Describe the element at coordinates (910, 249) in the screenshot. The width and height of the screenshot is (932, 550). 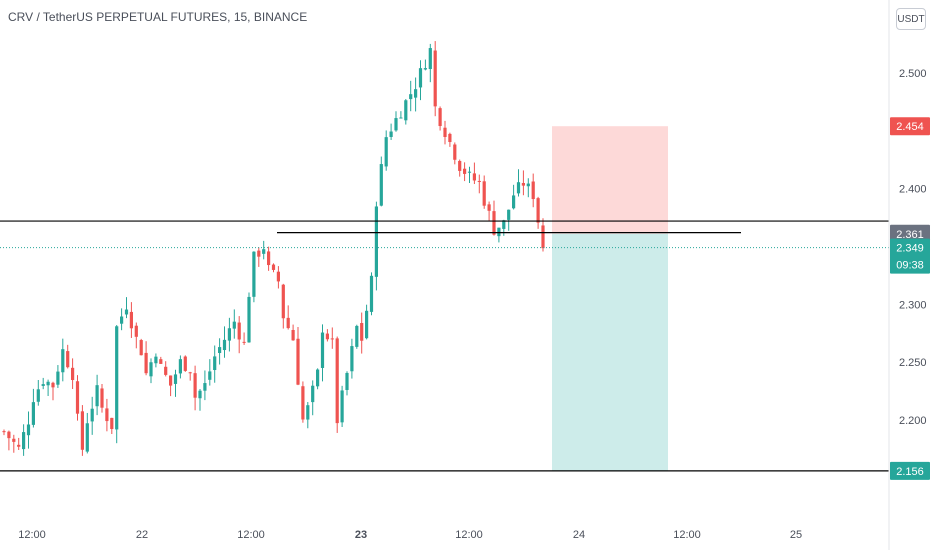
I see `last-price-text: 2.349` at that location.